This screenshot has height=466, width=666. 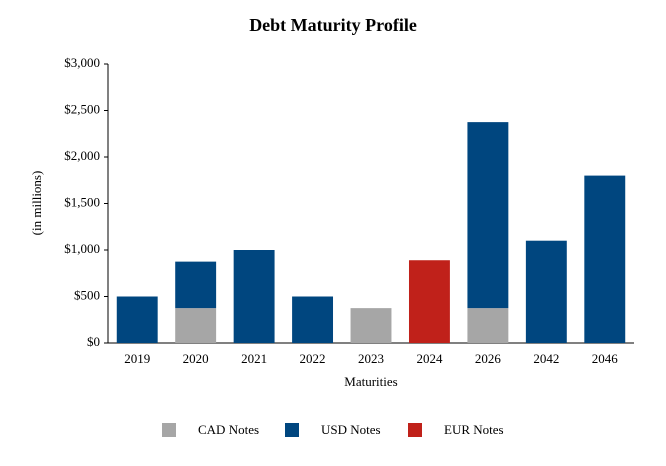 What do you see at coordinates (605, 358) in the screenshot?
I see `x-tick-label: 2046` at bounding box center [605, 358].